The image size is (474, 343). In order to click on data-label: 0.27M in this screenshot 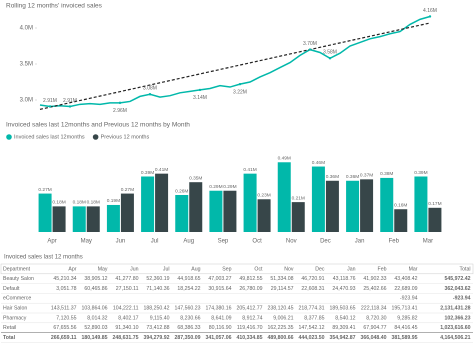, I will do `click(127, 190)`.